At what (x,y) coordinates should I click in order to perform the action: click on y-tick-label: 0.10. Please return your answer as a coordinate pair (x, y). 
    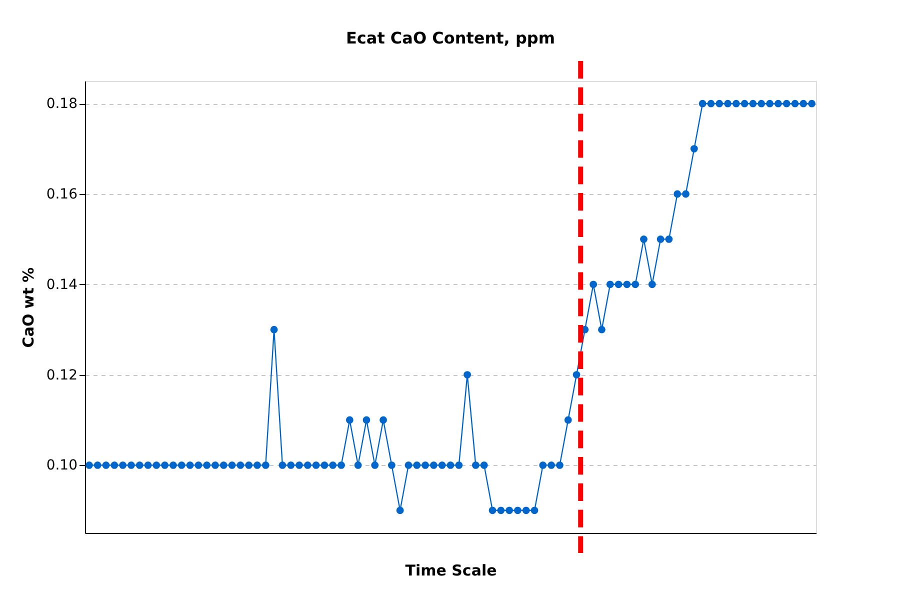
    Looking at the image, I should click on (62, 466).